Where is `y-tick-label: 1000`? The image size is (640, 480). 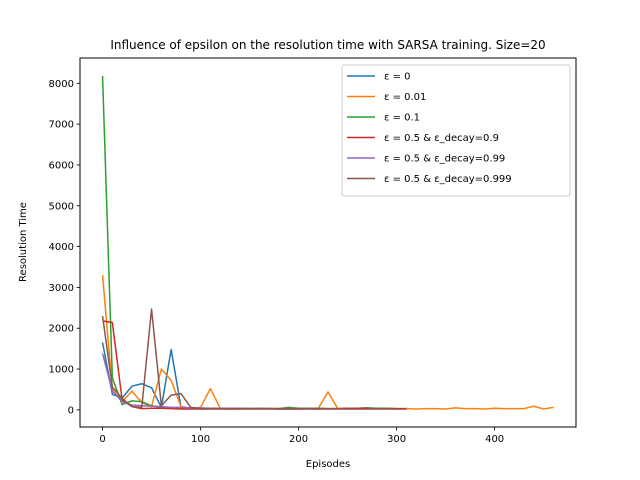 y-tick-label: 1000 is located at coordinates (61, 370).